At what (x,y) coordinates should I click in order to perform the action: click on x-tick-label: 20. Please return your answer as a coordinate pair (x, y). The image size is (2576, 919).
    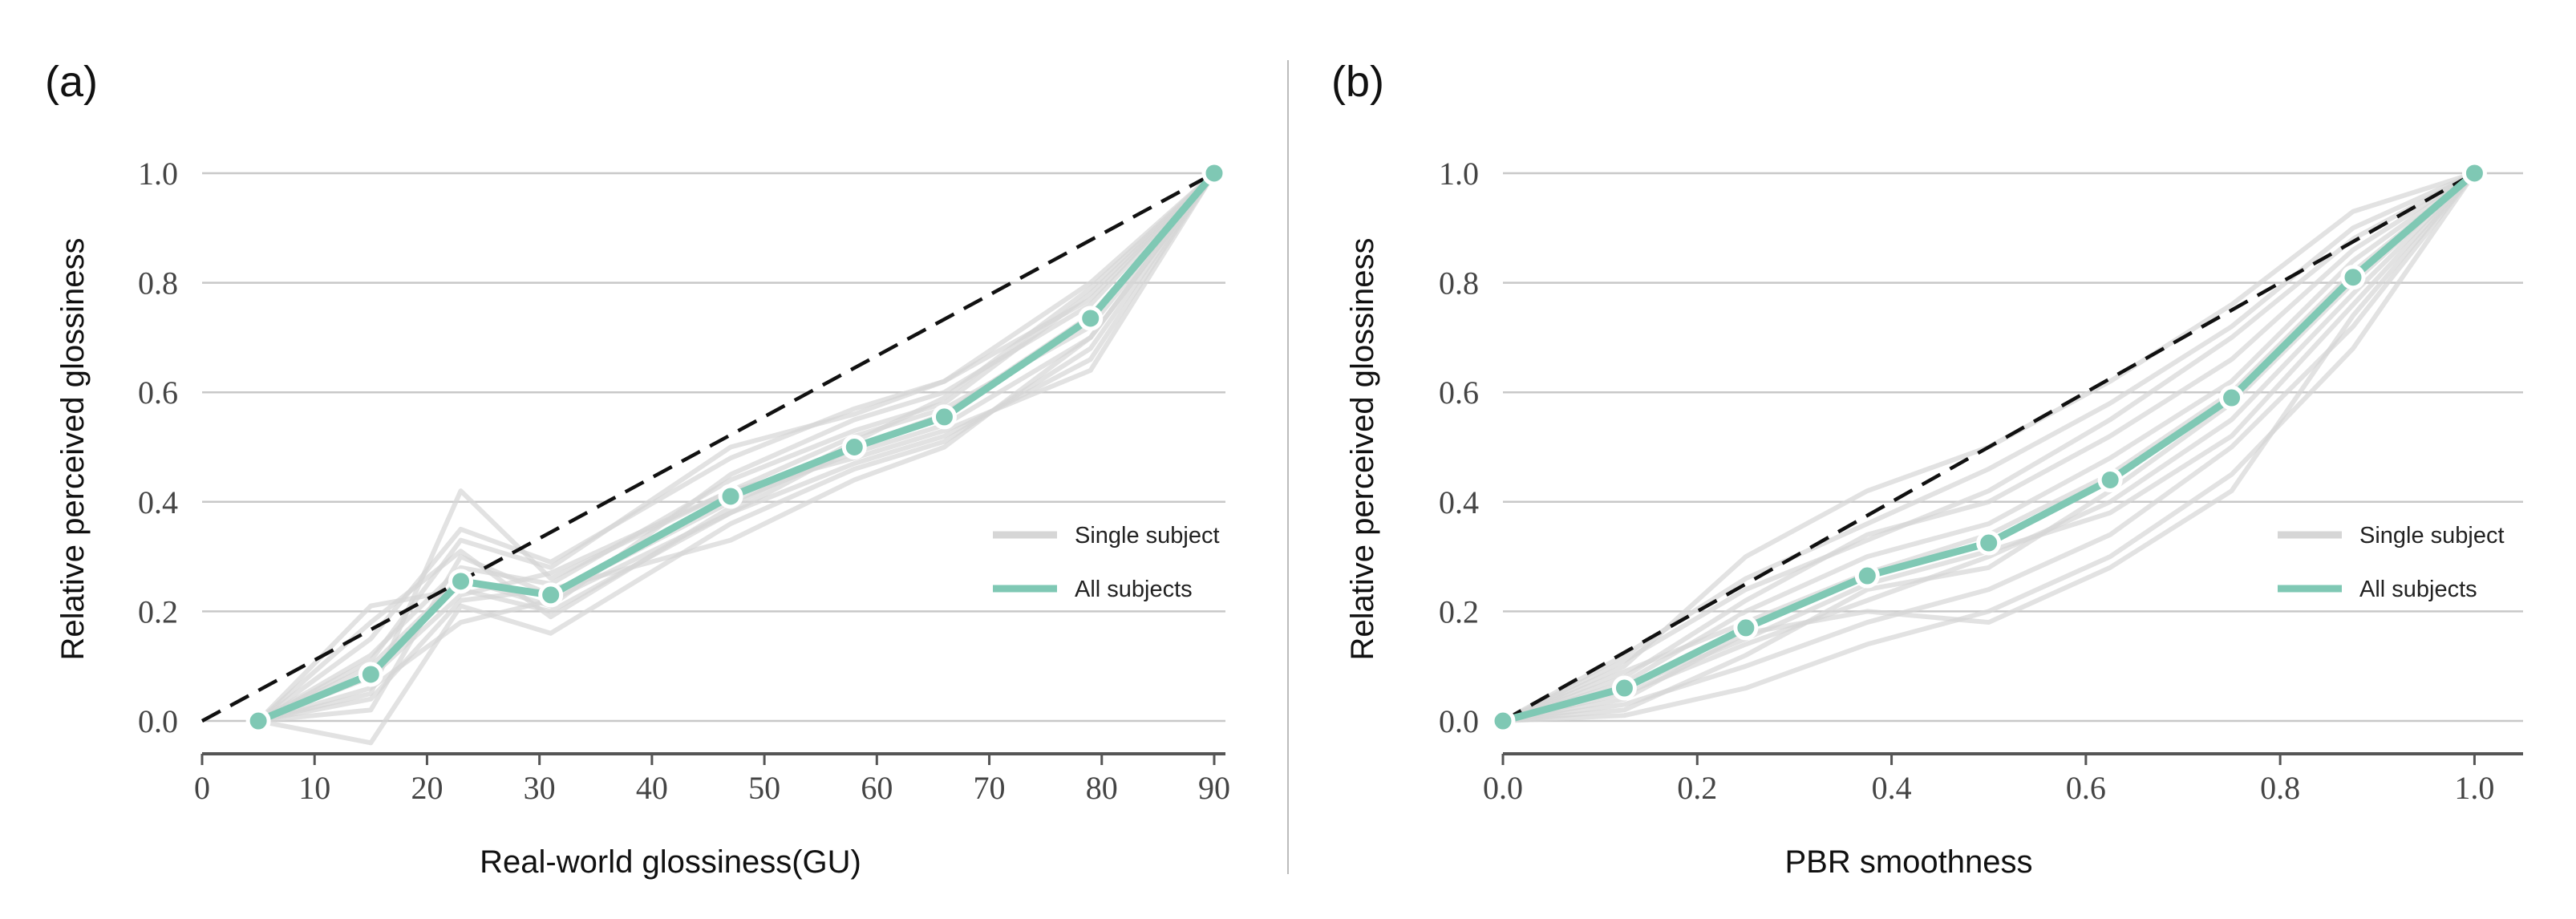
    Looking at the image, I should click on (427, 788).